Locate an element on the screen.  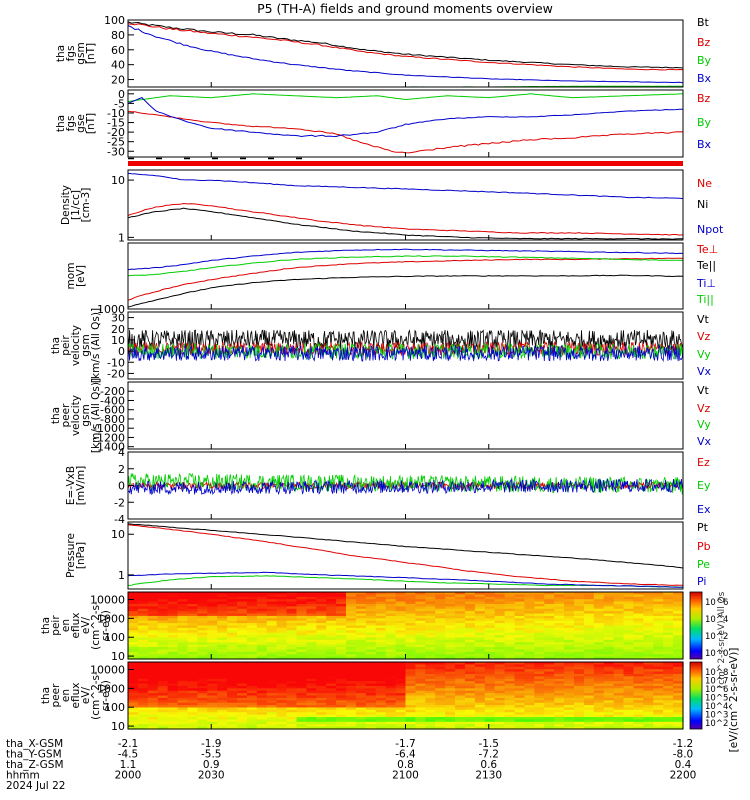
y-axis-label-line: gsm is located at coordinates (81, 53).